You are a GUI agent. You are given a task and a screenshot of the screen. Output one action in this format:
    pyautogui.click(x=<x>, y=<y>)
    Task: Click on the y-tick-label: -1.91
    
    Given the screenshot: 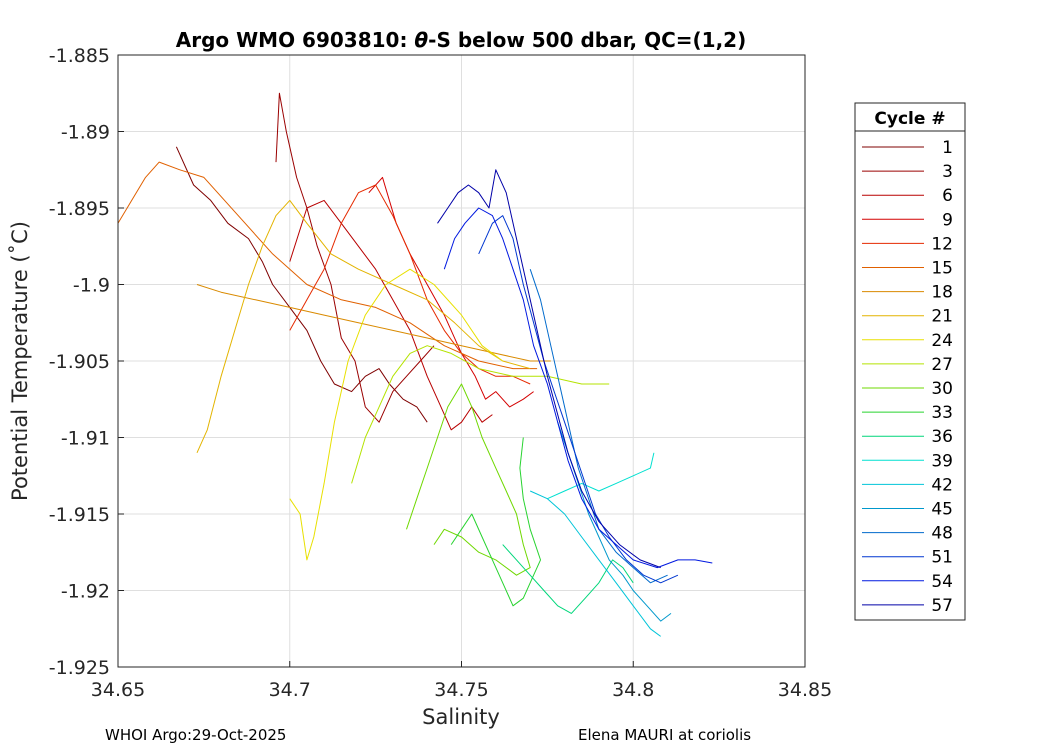 What is the action you would take?
    pyautogui.click(x=85, y=439)
    